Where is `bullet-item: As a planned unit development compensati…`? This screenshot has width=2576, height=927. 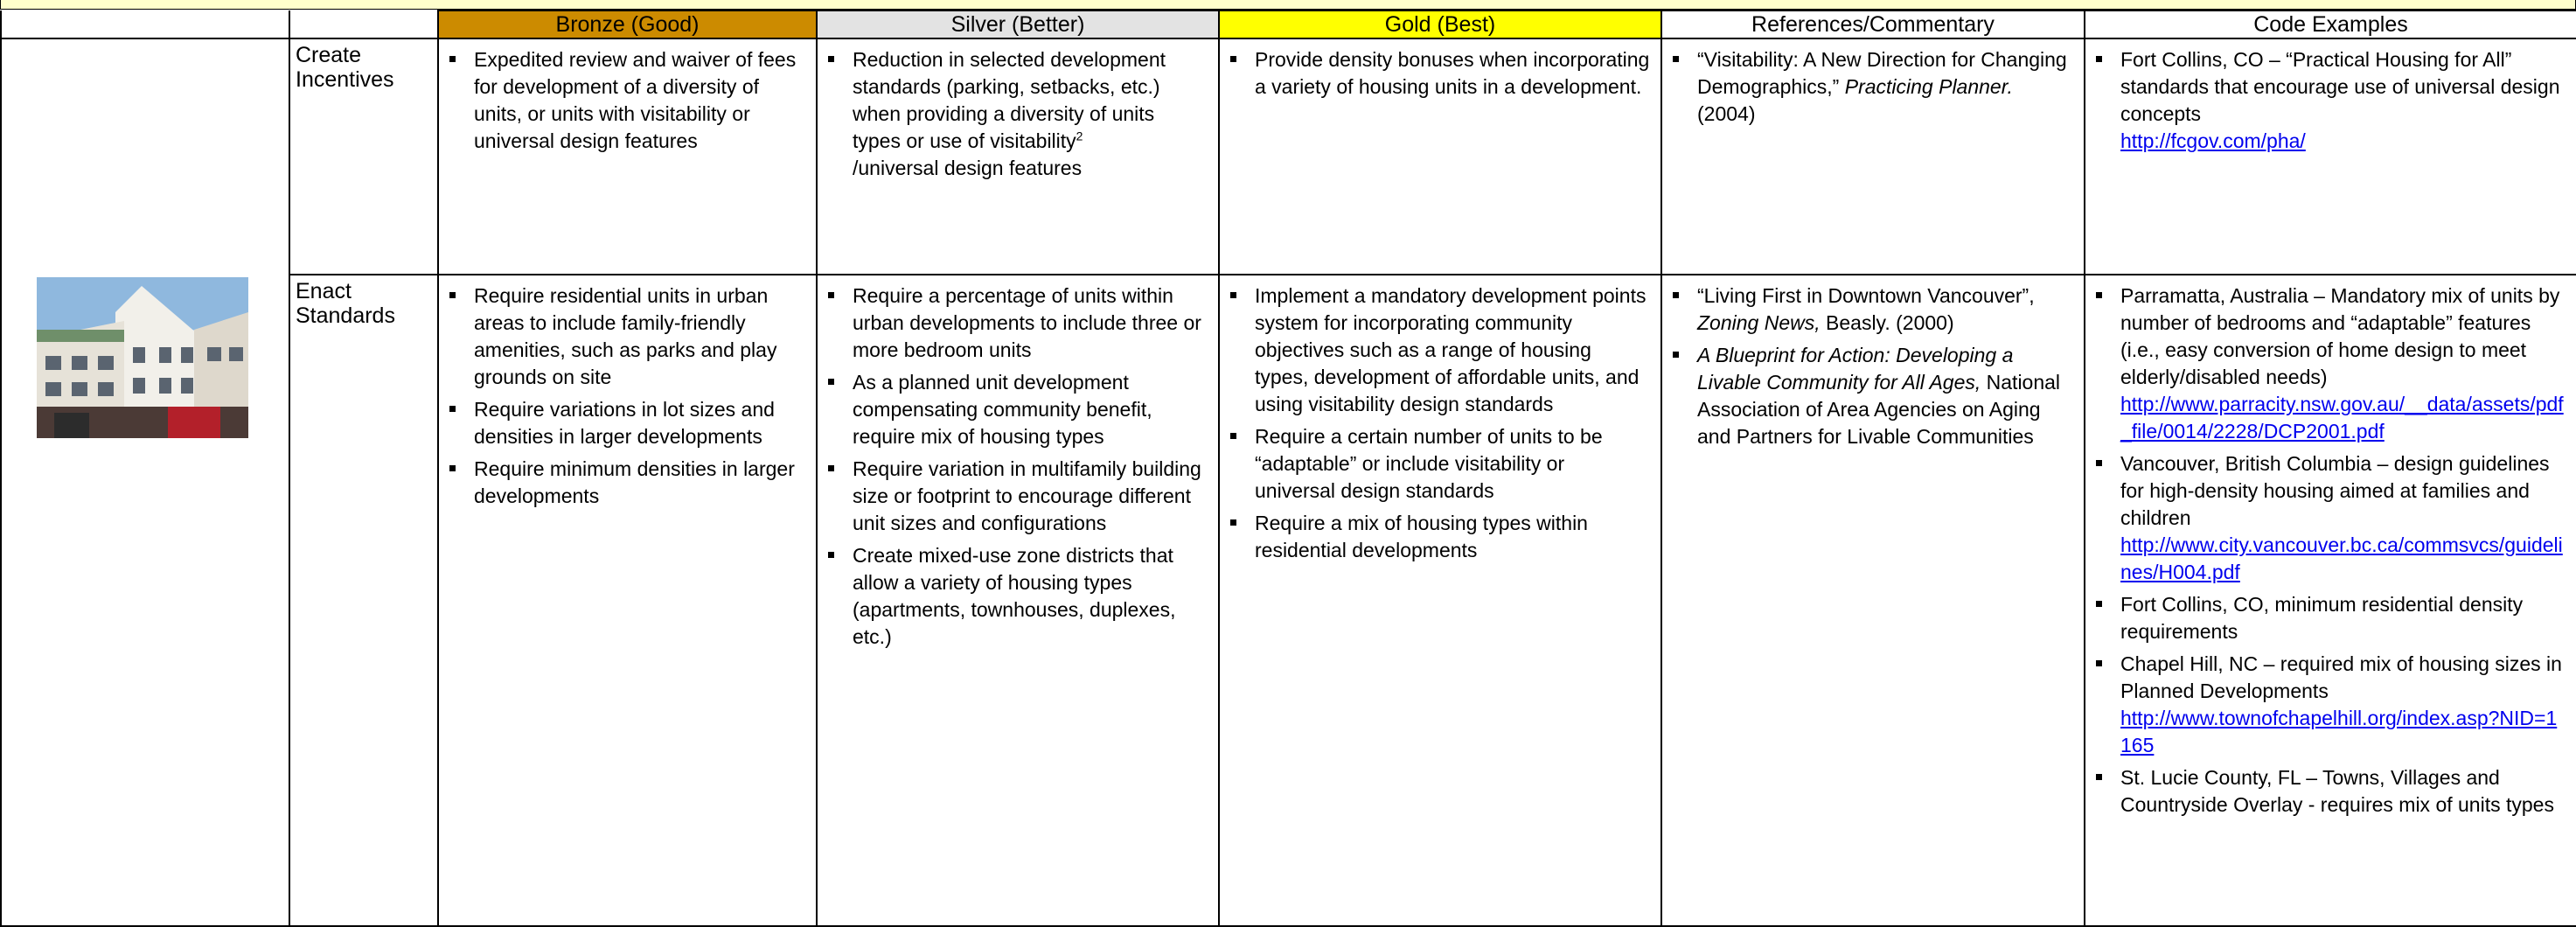
bullet-item: As a planned unit development compensati… is located at coordinates (1013, 409).